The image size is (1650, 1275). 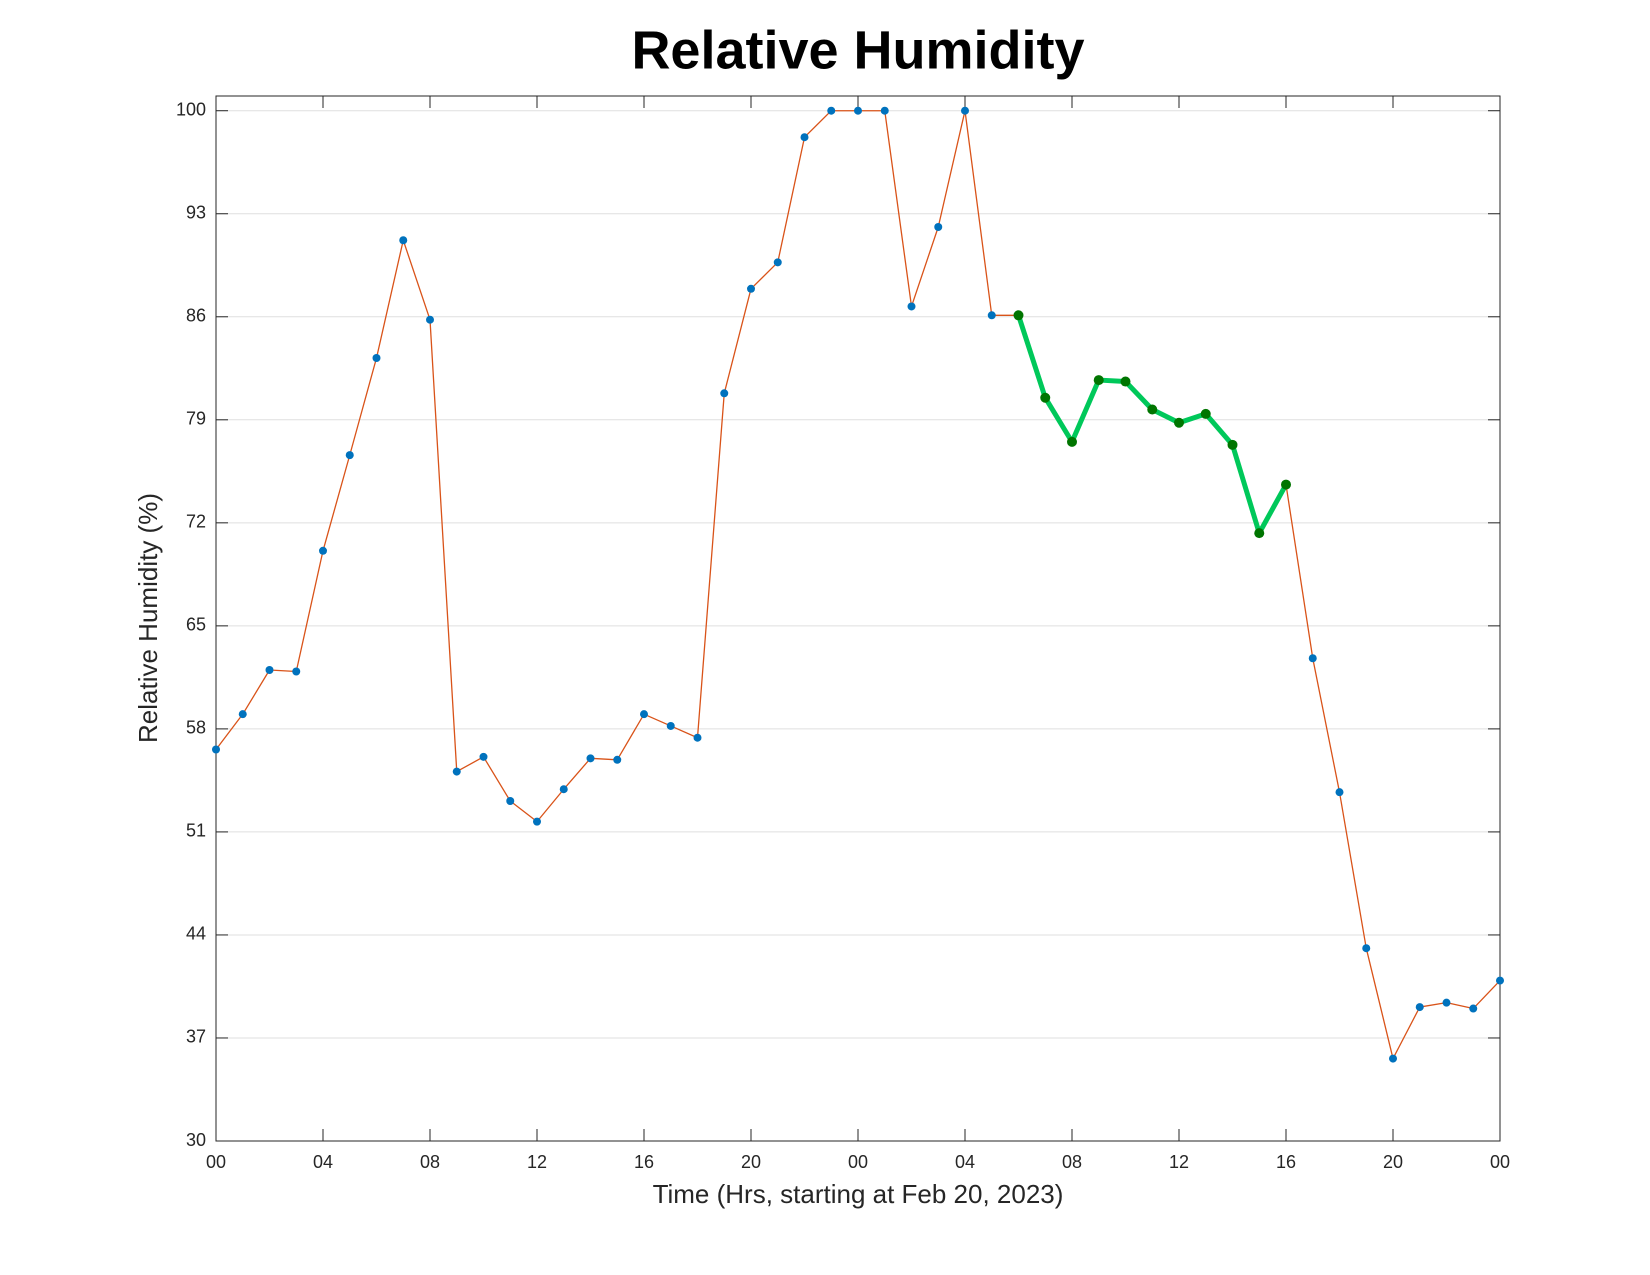 I want to click on y-tick-label: 79, so click(x=196, y=419).